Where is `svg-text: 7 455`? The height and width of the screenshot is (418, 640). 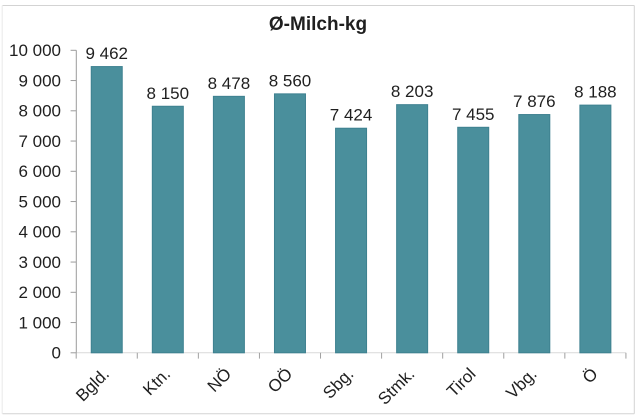 svg-text: 7 455 is located at coordinates (473, 114).